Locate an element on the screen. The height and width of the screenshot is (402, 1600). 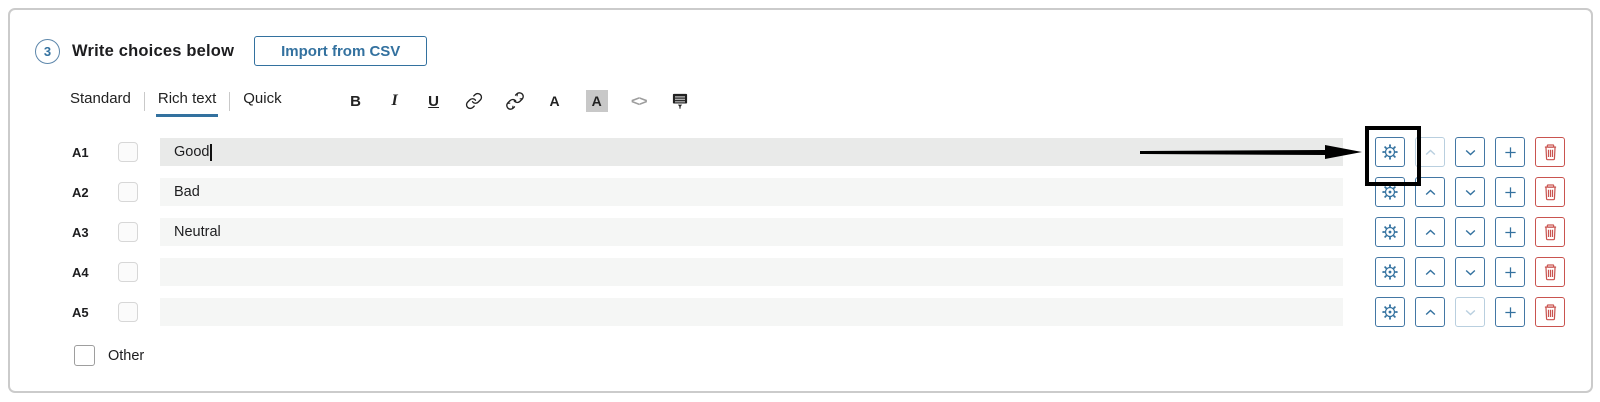
row-label: A2 is located at coordinates (80, 192).